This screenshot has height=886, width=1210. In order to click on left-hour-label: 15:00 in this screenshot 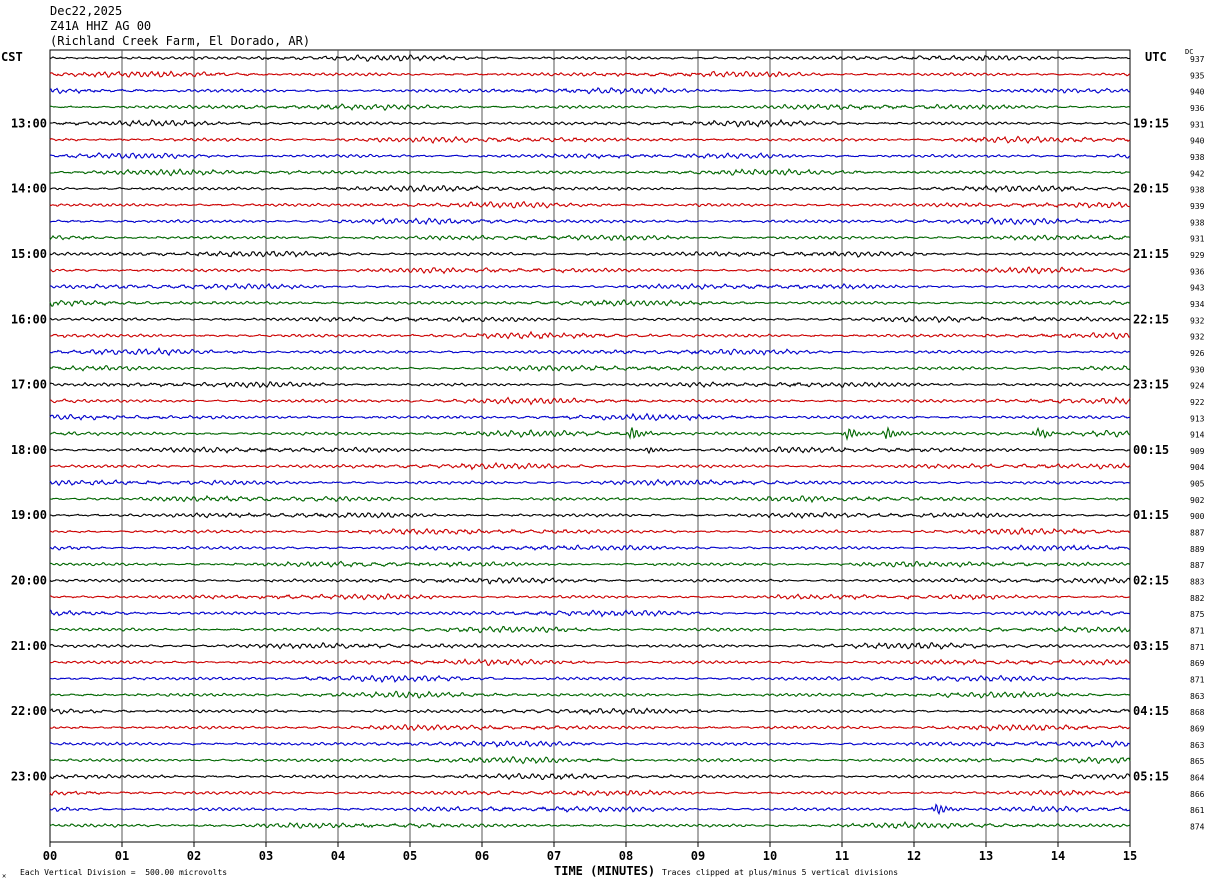, I will do `click(29, 254)`.